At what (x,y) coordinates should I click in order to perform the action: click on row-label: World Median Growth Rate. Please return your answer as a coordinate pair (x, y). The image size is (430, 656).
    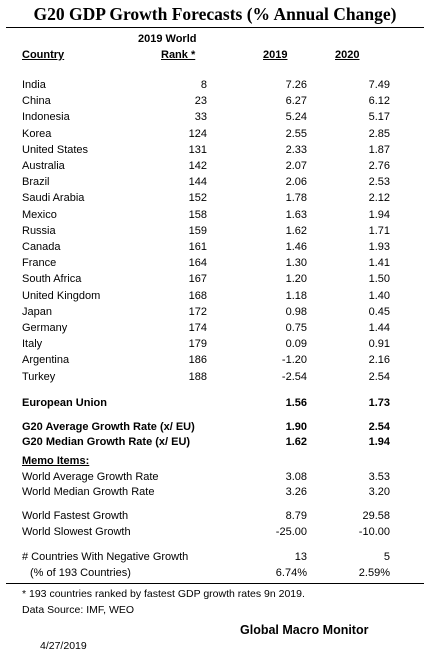
    Looking at the image, I should click on (88, 492).